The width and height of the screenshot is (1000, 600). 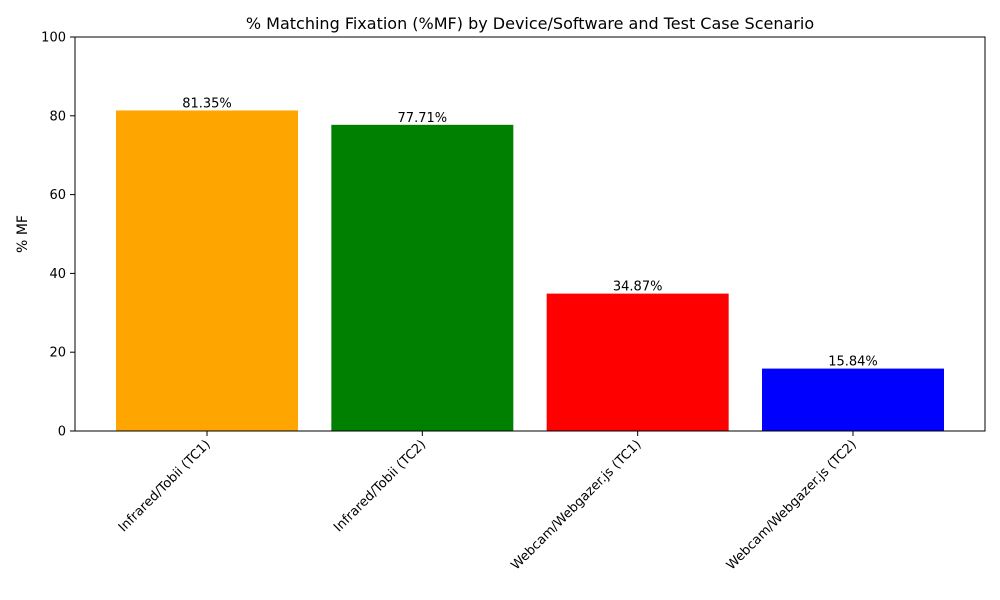 What do you see at coordinates (23, 234) in the screenshot?
I see `y-axis-label: % MF` at bounding box center [23, 234].